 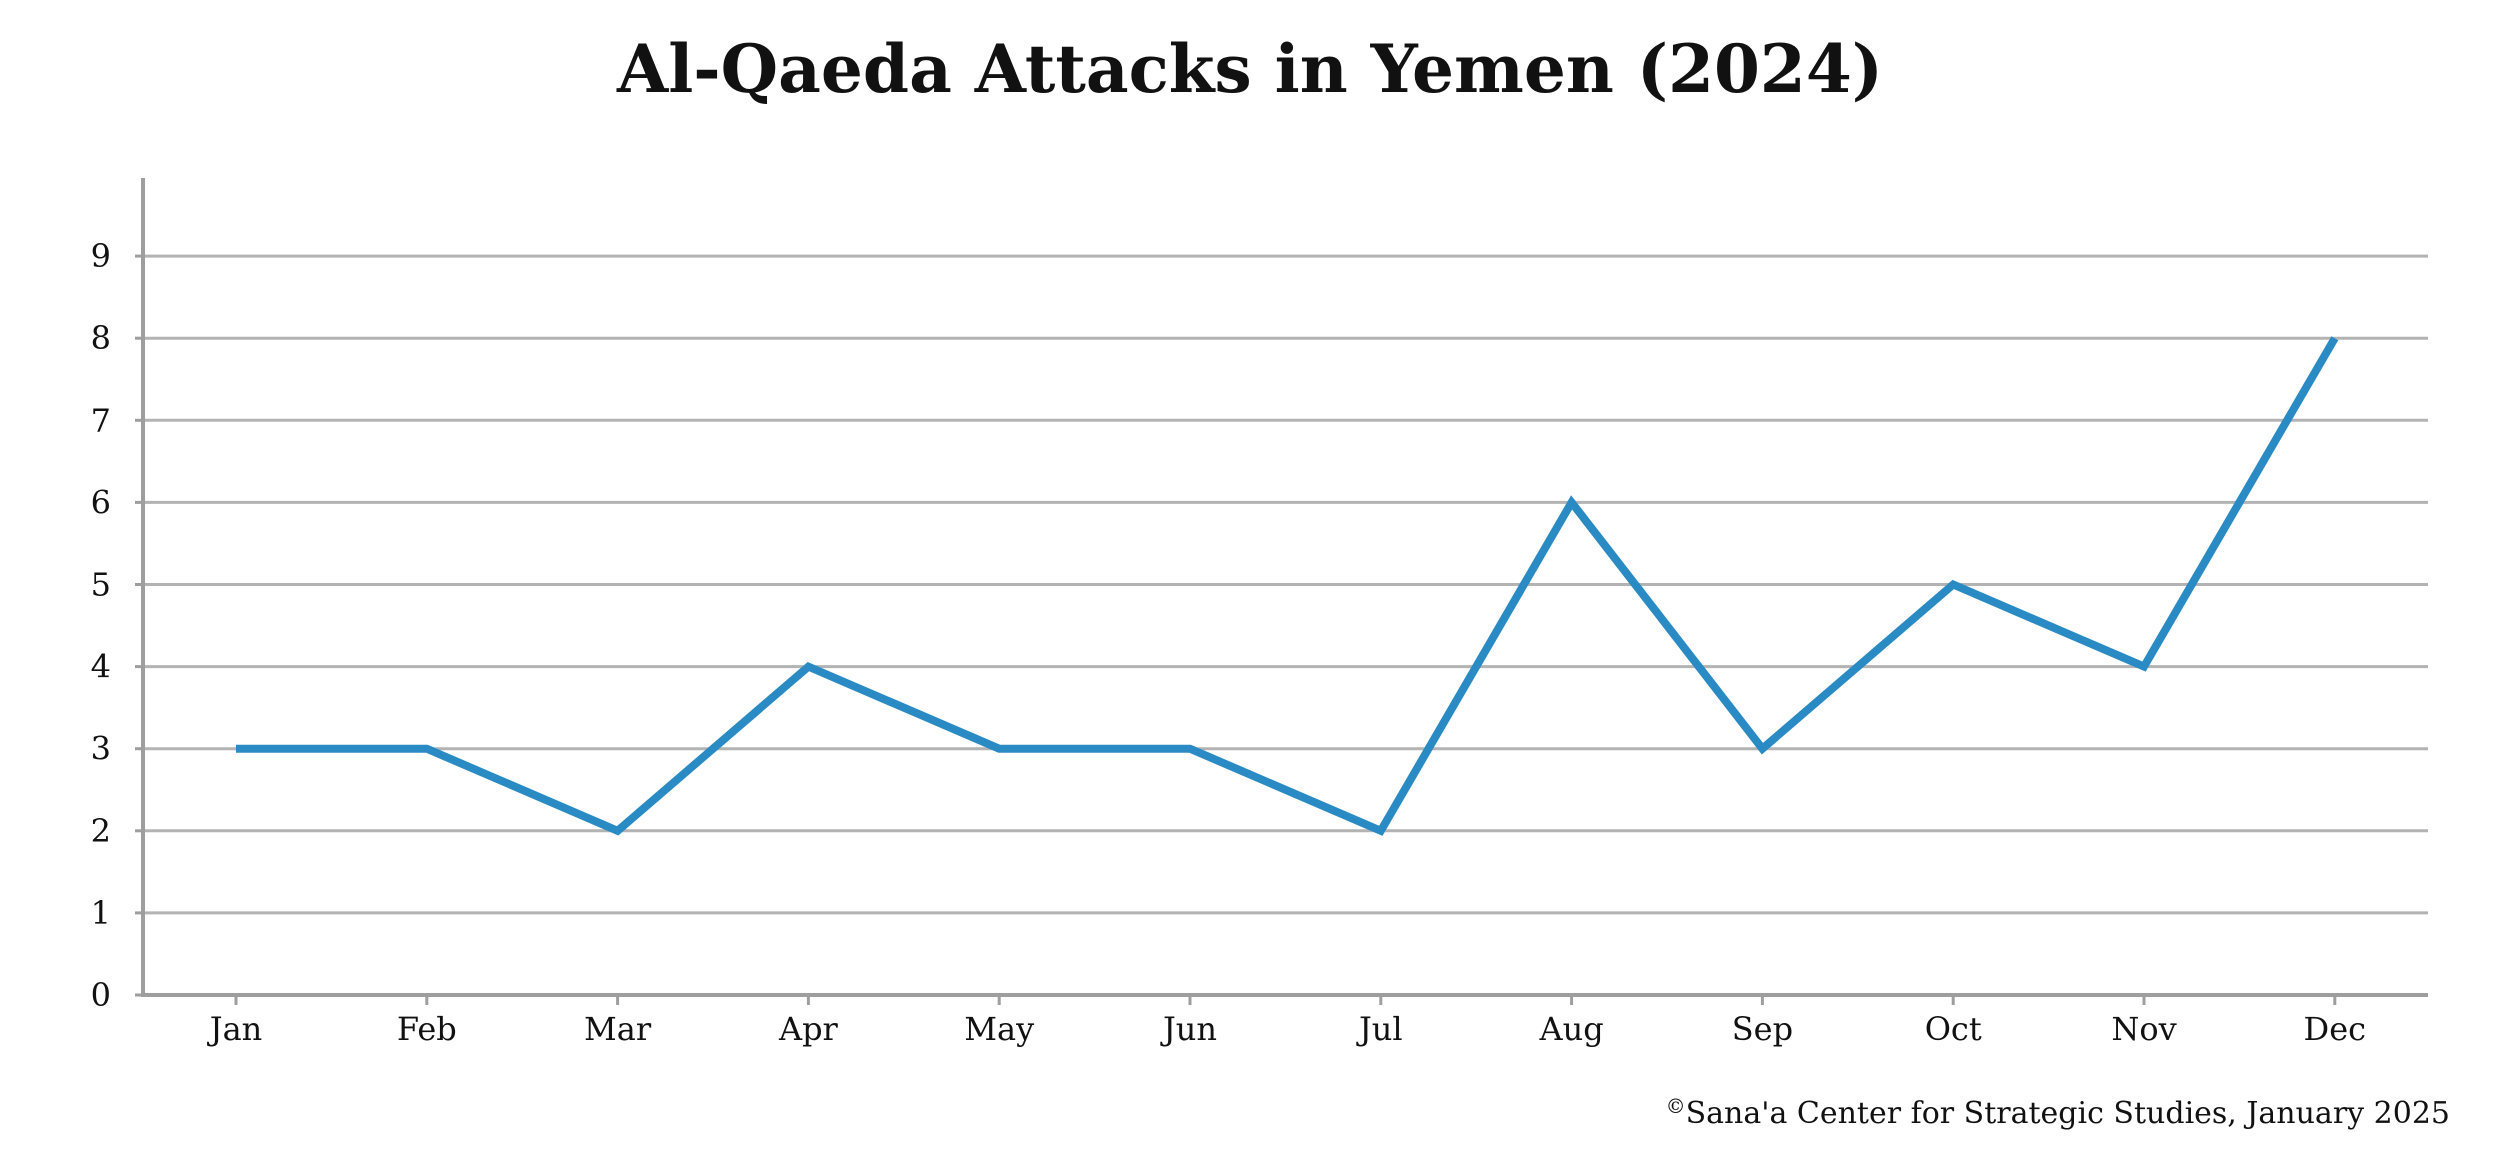 I want to click on x-tick-label: Aug, so click(x=1570, y=1029).